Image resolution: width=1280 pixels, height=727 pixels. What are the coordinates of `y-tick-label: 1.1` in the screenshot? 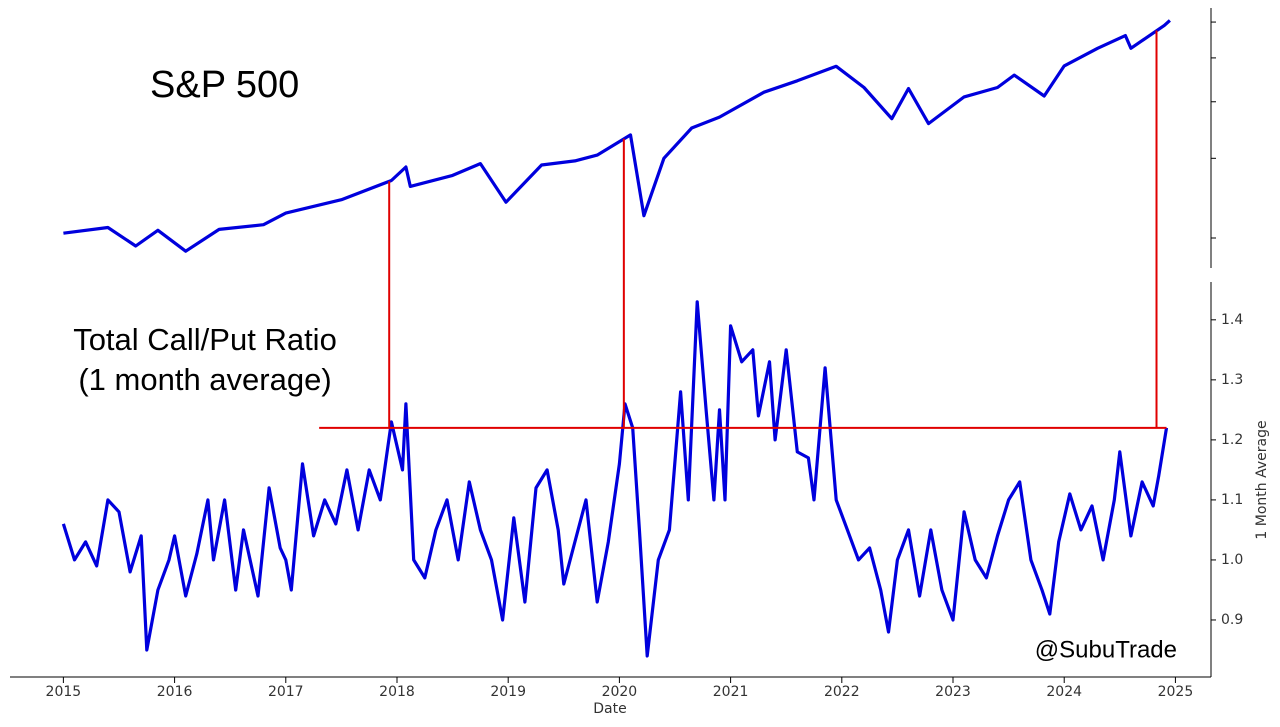 It's located at (1232, 500).